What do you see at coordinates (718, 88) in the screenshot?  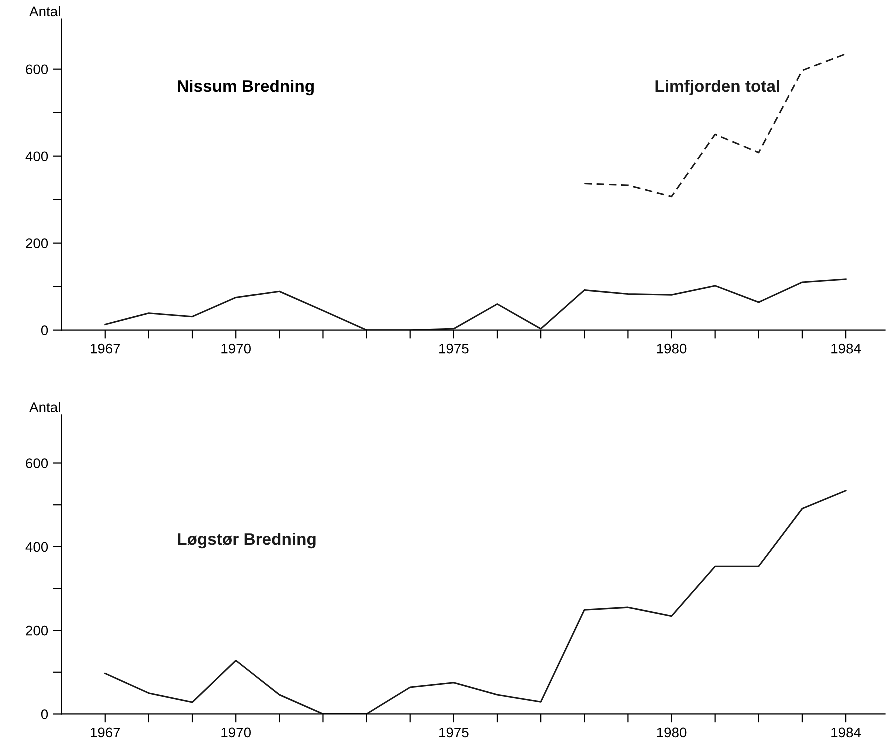 I see `series-label: Limfjorden total` at bounding box center [718, 88].